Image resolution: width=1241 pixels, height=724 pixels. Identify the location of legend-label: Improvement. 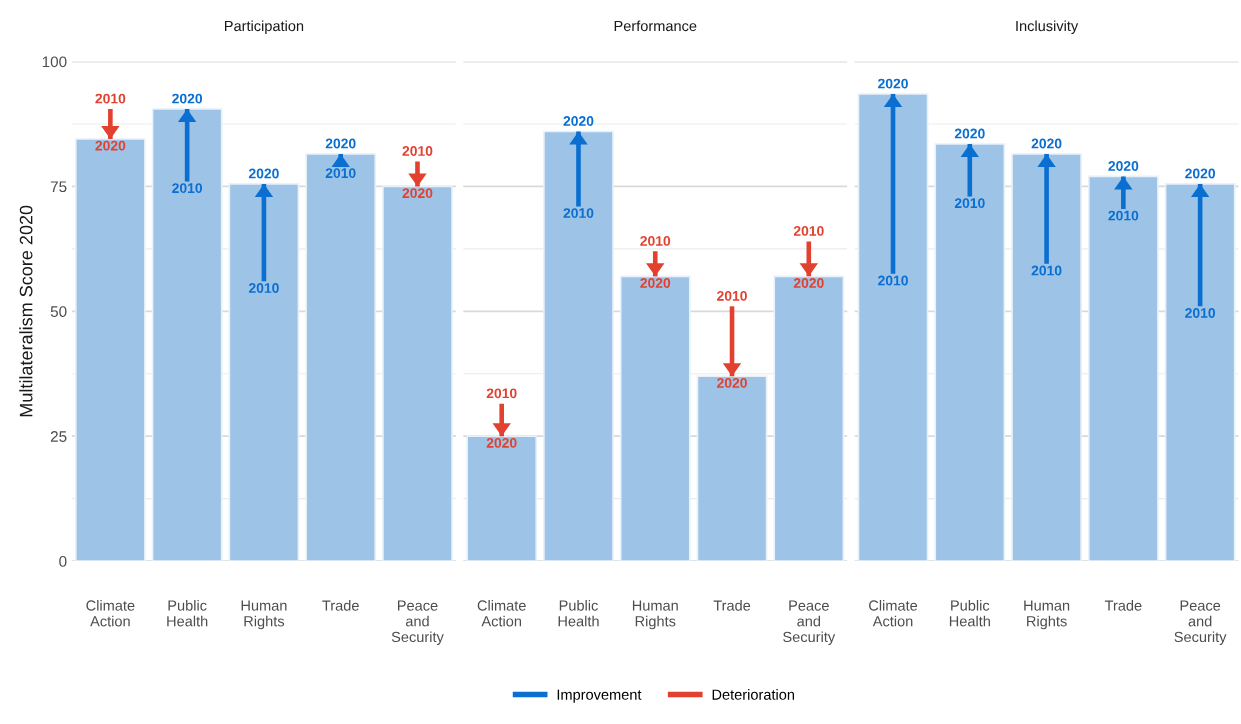
(599, 696).